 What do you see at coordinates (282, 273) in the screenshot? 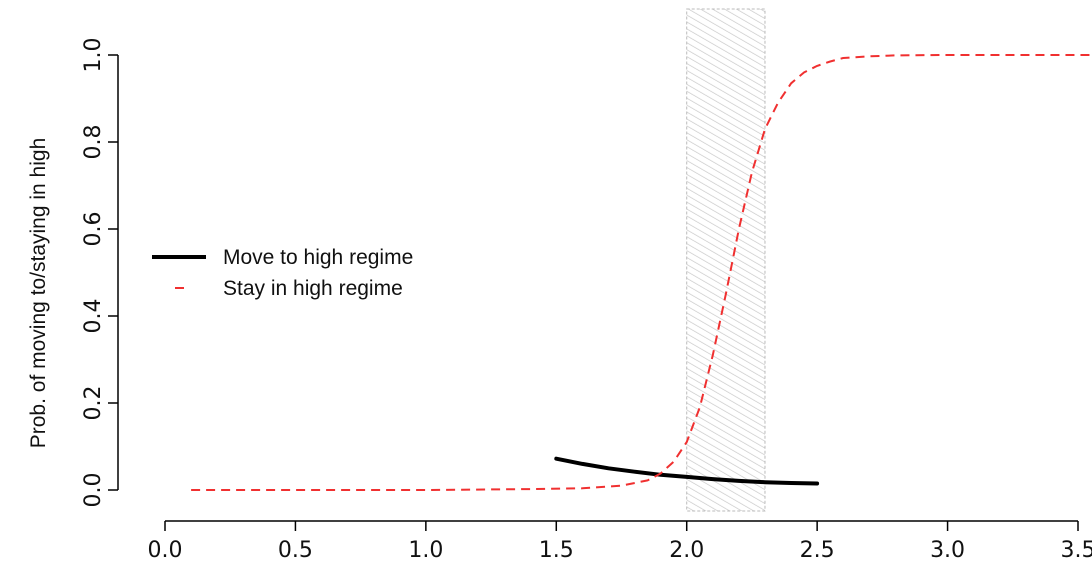
I see `legend: Move to high regime Stay in high regime` at bounding box center [282, 273].